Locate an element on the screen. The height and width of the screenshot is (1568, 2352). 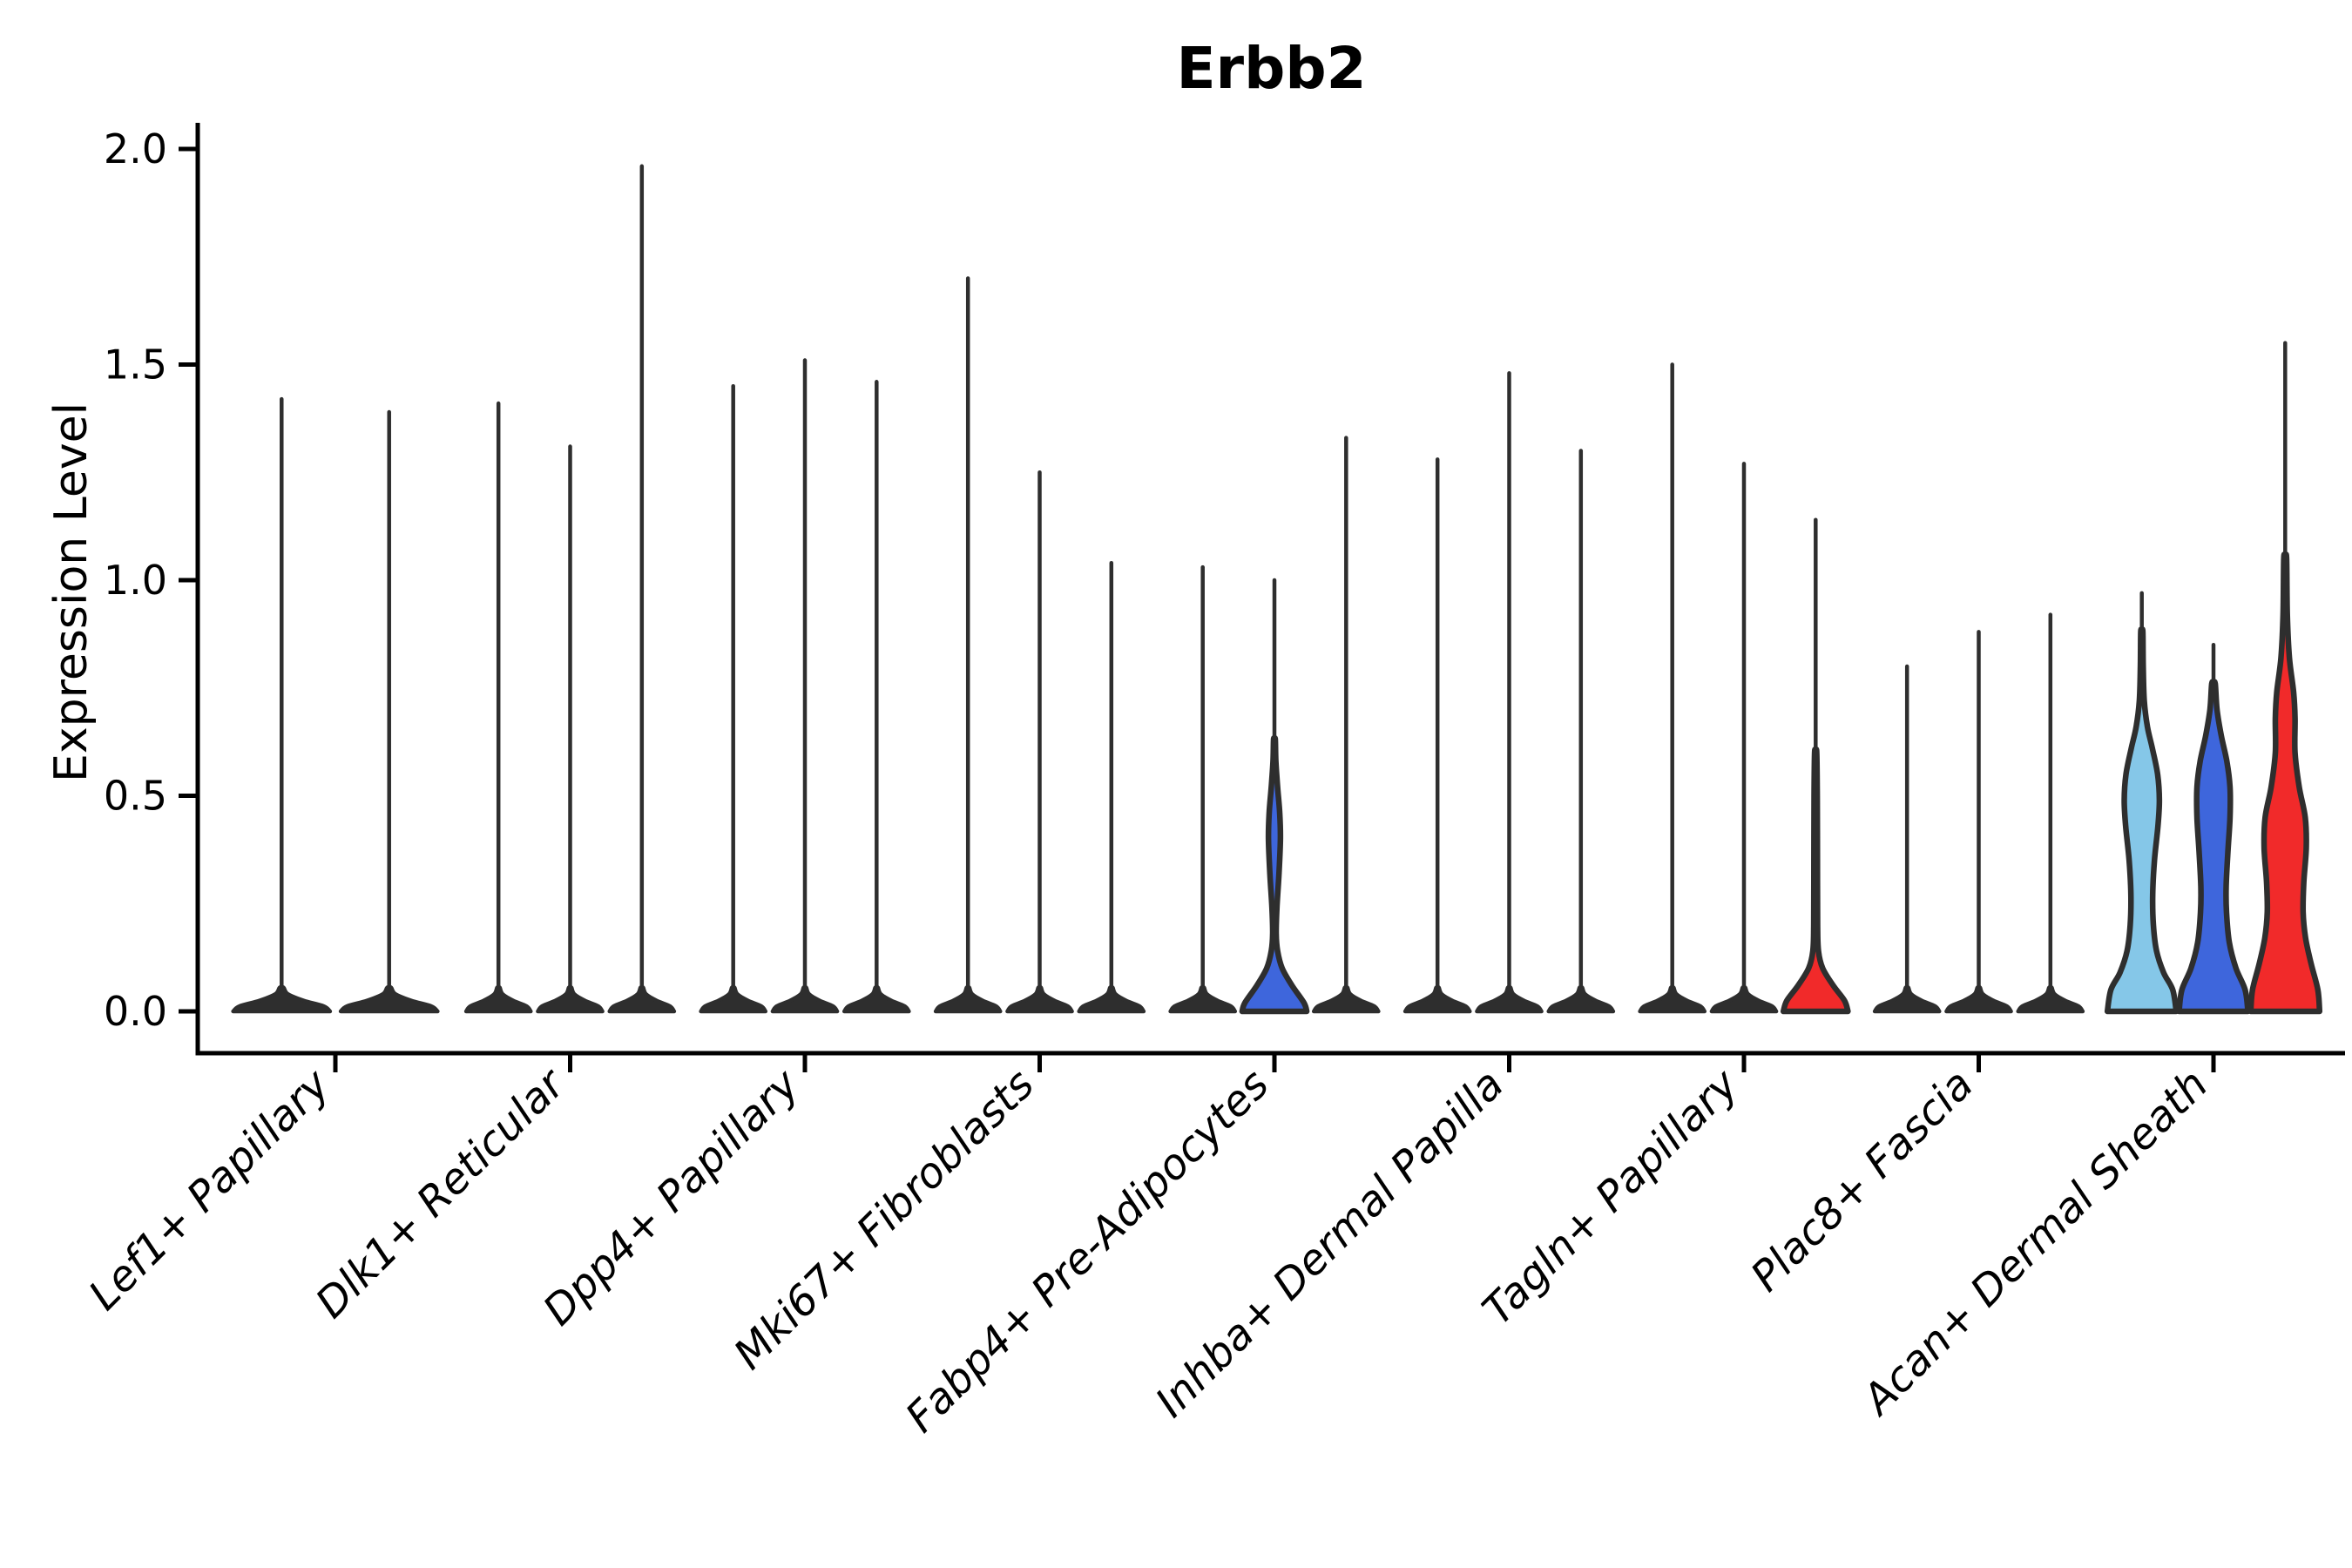
y-tick-label: 1.5 is located at coordinates (135, 365).